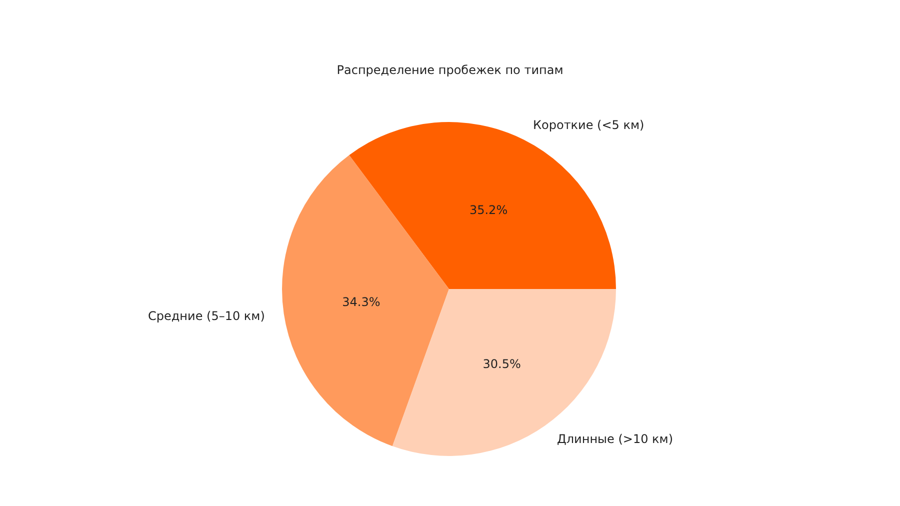 Image resolution: width=900 pixels, height=506 pixels. I want to click on slice-label: Длинные (>10 км), so click(615, 439).